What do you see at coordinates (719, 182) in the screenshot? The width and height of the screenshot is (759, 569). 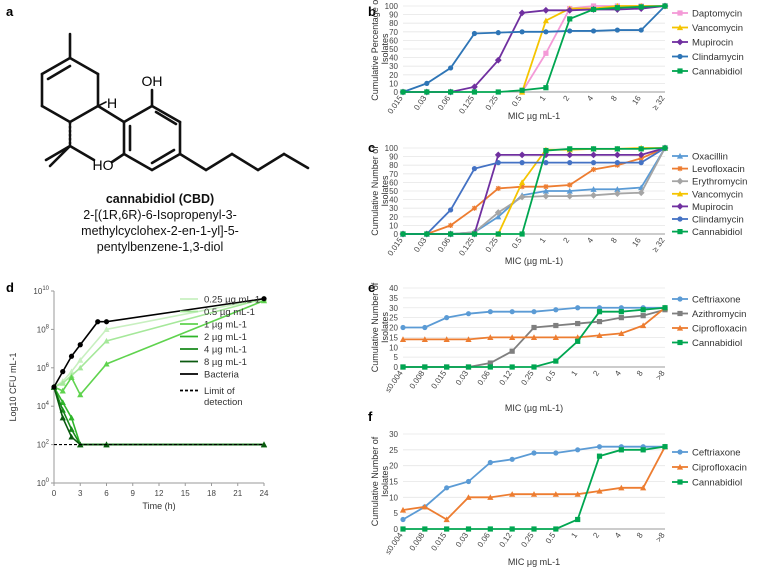 I see `legend-label: Erythromycin` at bounding box center [719, 182].